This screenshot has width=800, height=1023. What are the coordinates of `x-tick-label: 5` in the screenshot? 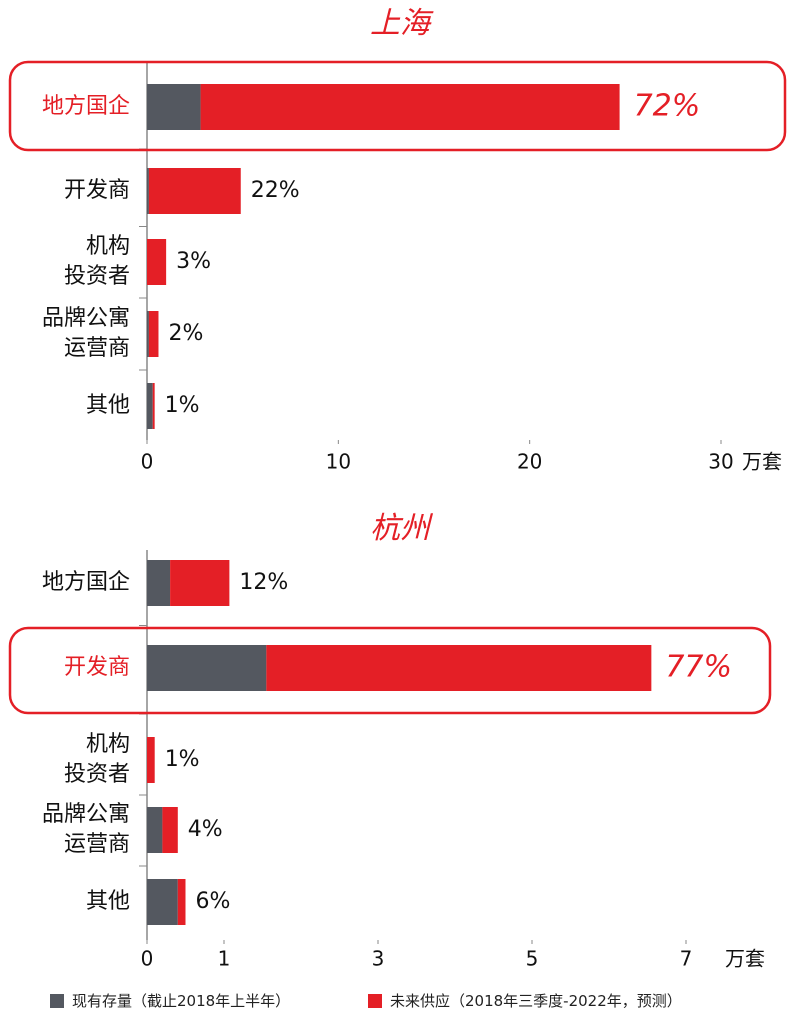 It's located at (532, 959).